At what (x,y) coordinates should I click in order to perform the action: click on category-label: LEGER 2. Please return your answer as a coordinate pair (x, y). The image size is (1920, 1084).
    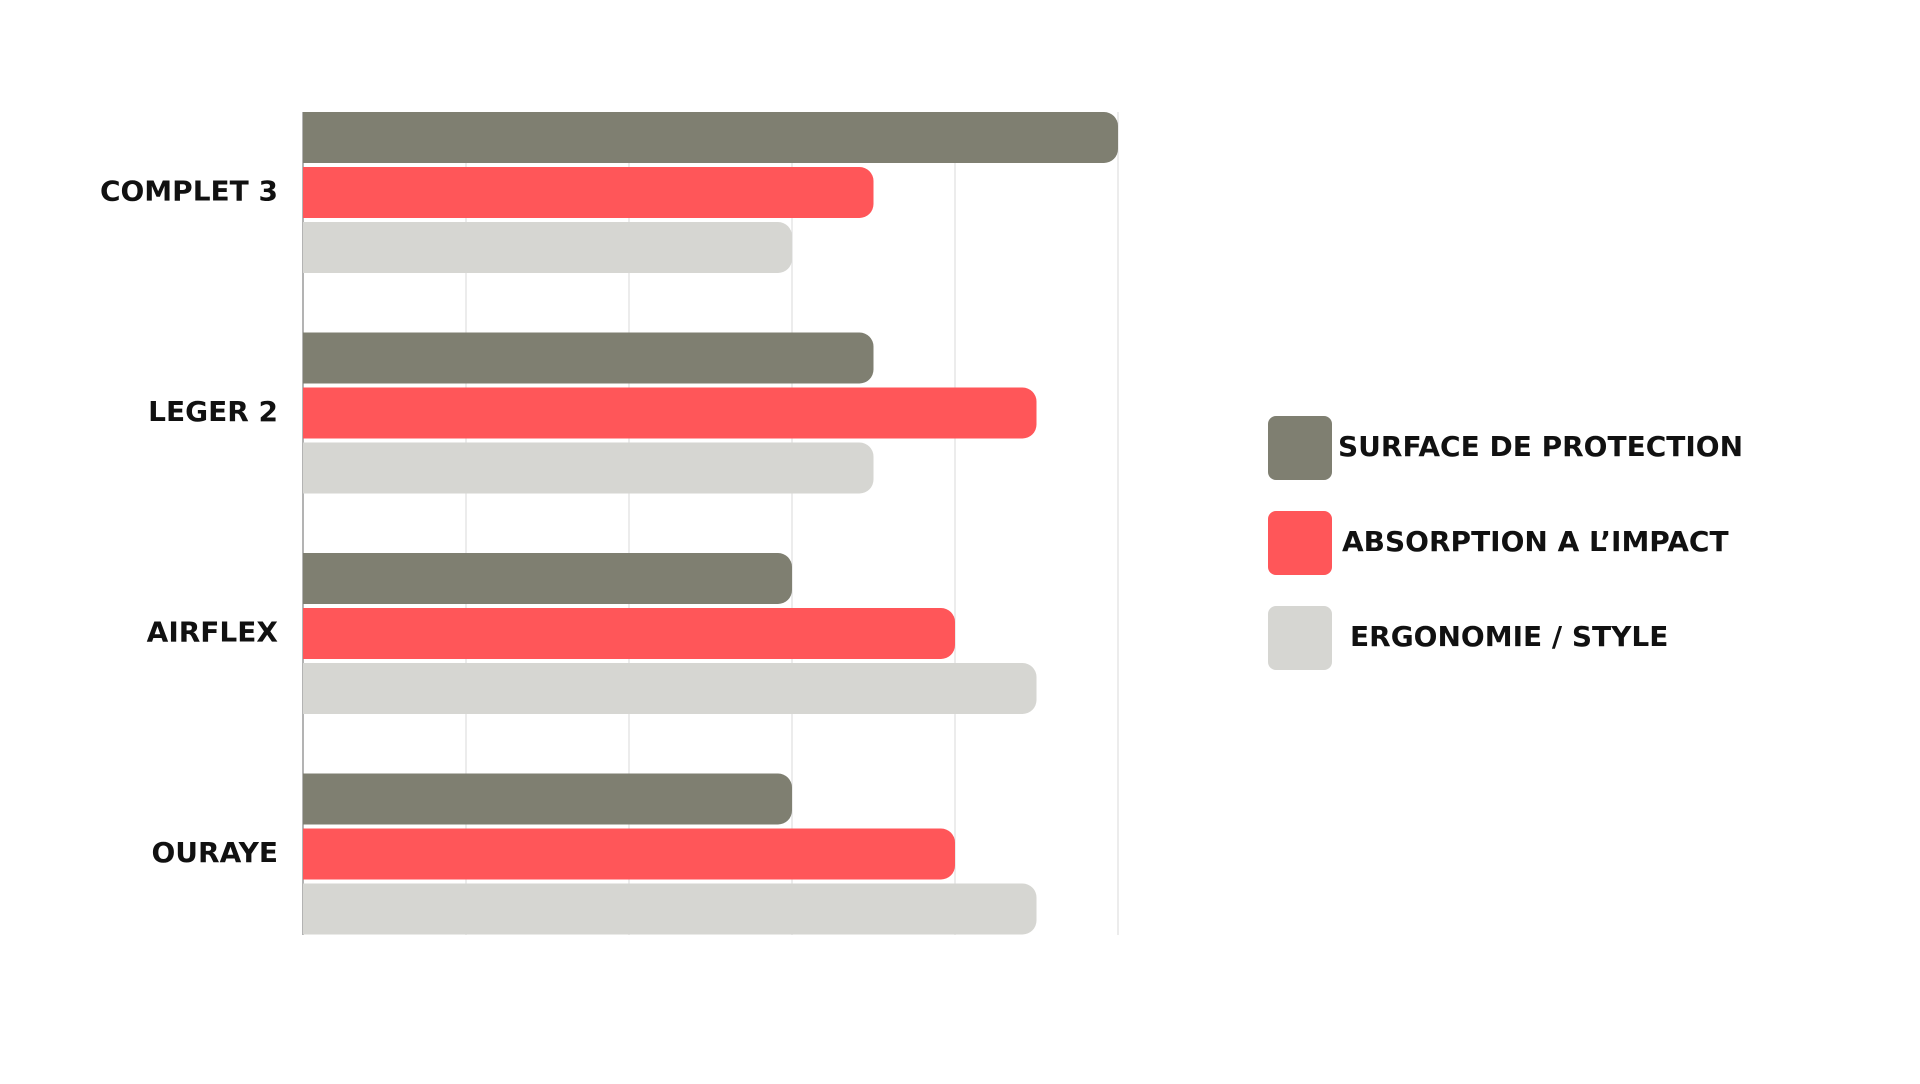
    Looking at the image, I should click on (213, 411).